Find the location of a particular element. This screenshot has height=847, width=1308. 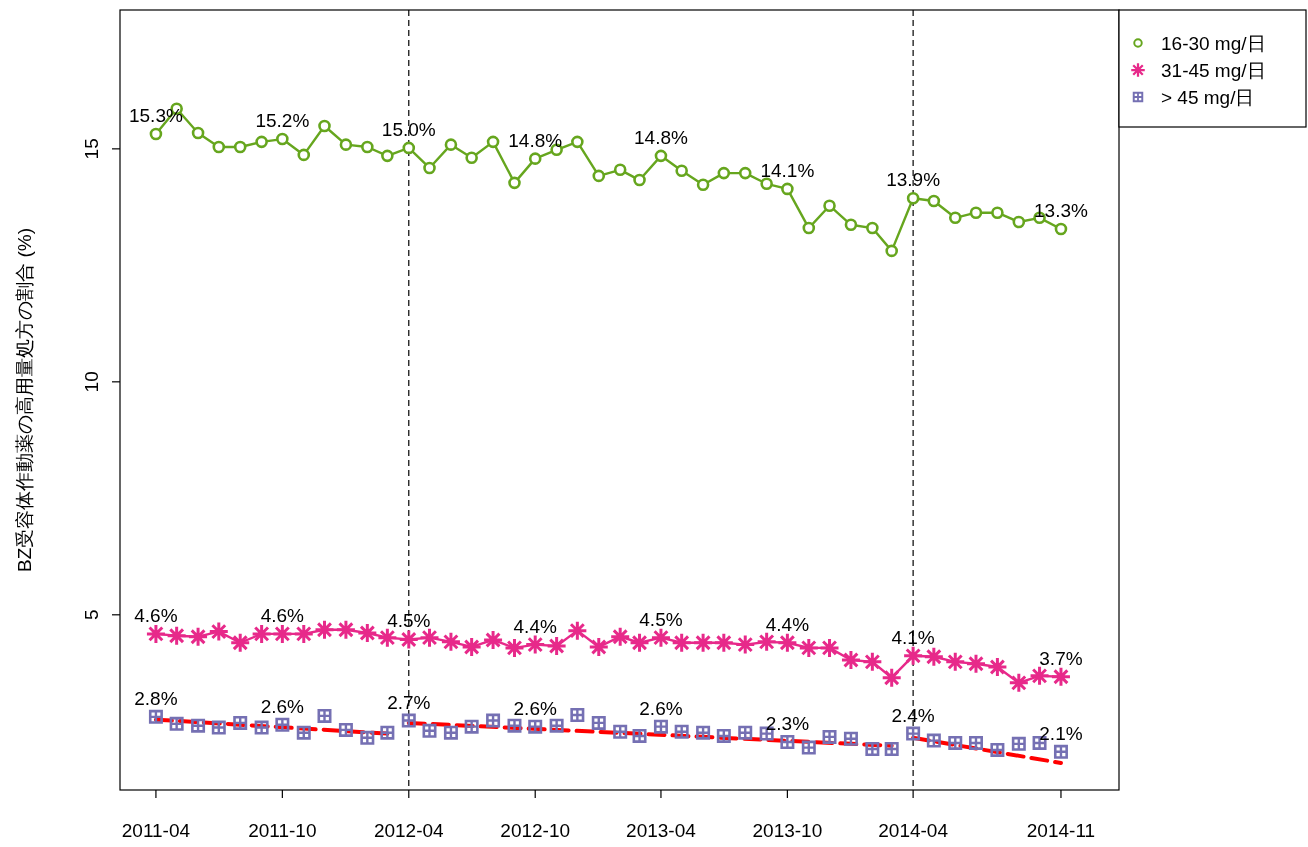

legend-label: 31-45 mg/日 is located at coordinates (1213, 70).